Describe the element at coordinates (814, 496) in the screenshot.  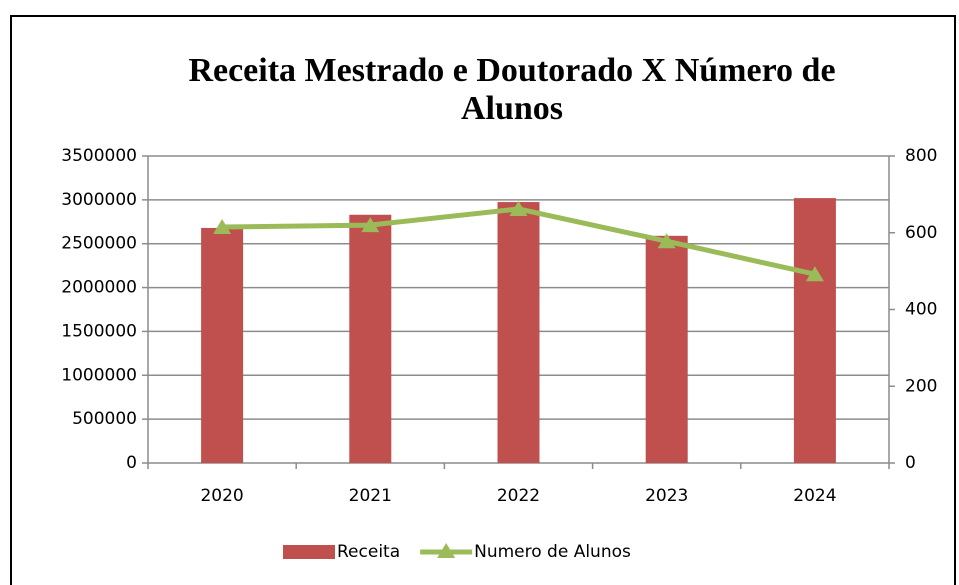
I see `x-tick-label: 2024` at that location.